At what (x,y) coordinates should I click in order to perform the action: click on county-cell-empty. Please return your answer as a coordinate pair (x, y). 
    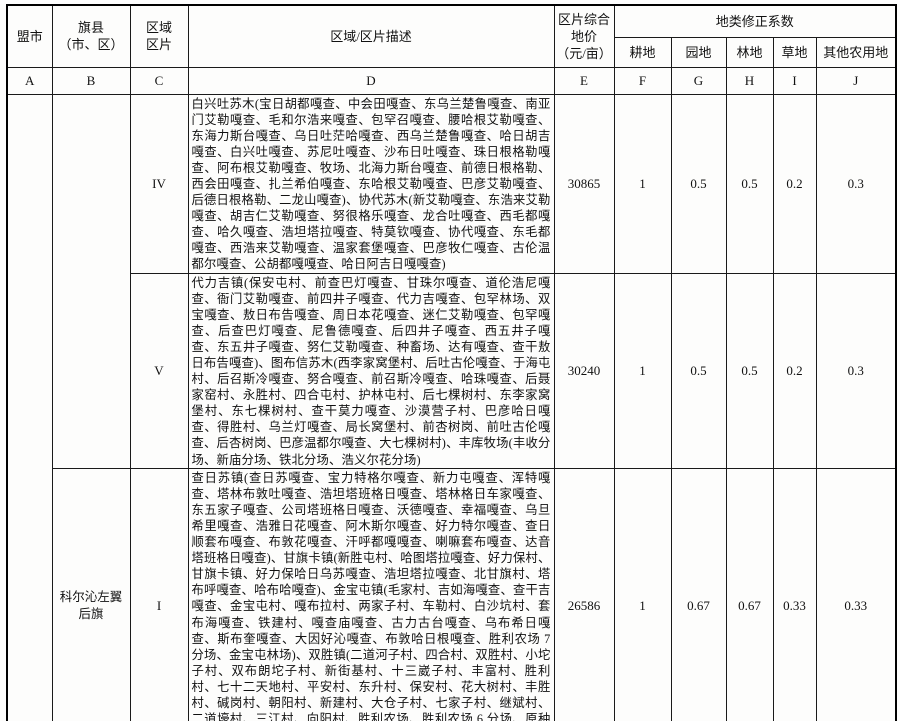
    Looking at the image, I should click on (91, 281).